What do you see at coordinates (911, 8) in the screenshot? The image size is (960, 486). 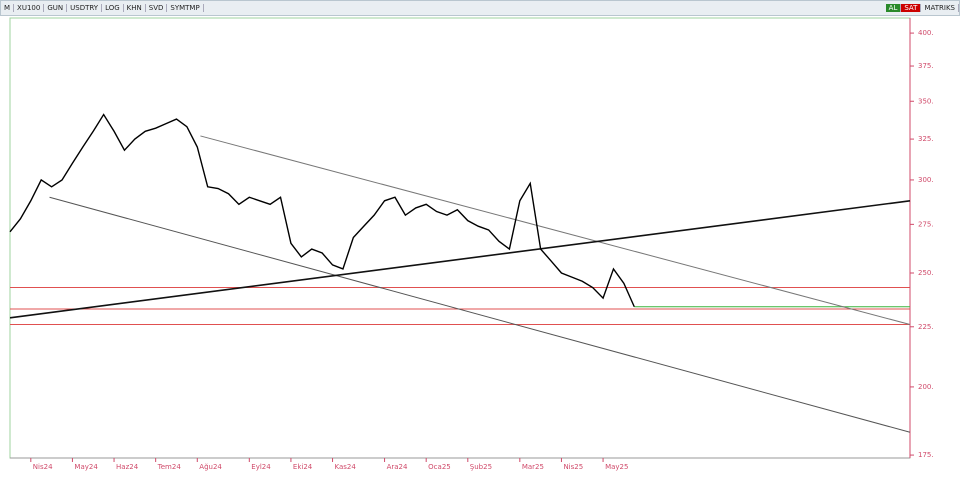 I see `sell-button: SAT` at bounding box center [911, 8].